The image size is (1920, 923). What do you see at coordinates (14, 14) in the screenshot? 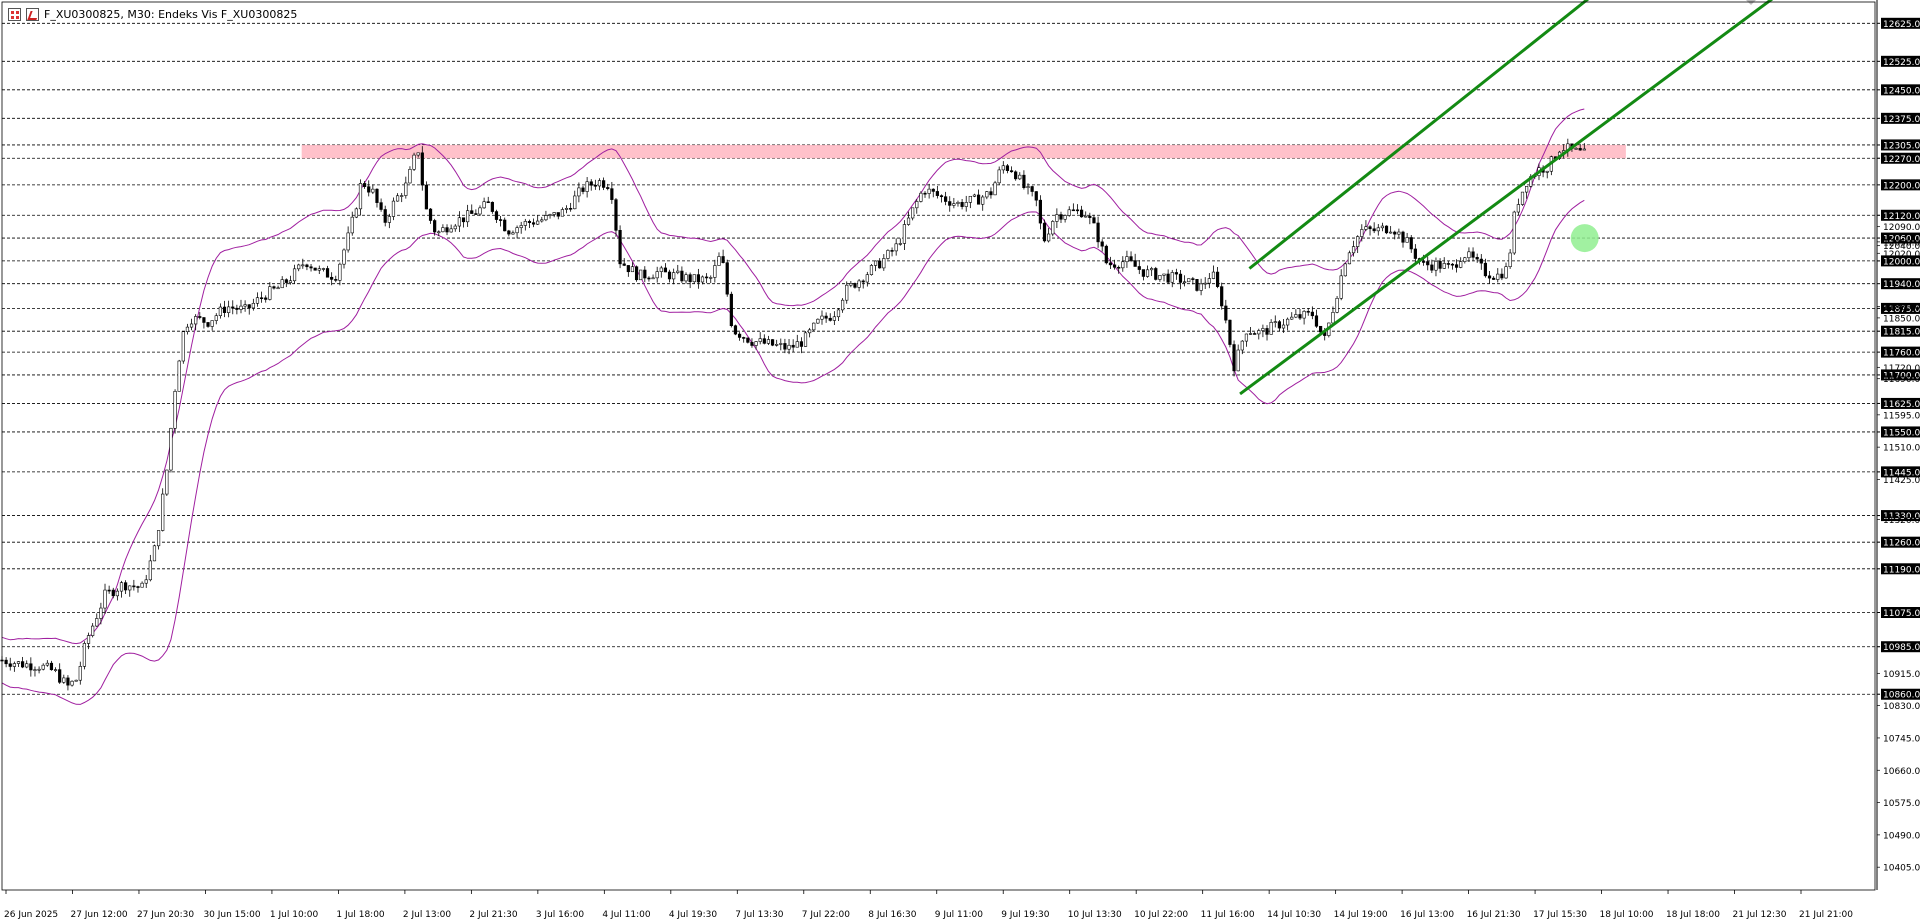
I see `grid-icon` at bounding box center [14, 14].